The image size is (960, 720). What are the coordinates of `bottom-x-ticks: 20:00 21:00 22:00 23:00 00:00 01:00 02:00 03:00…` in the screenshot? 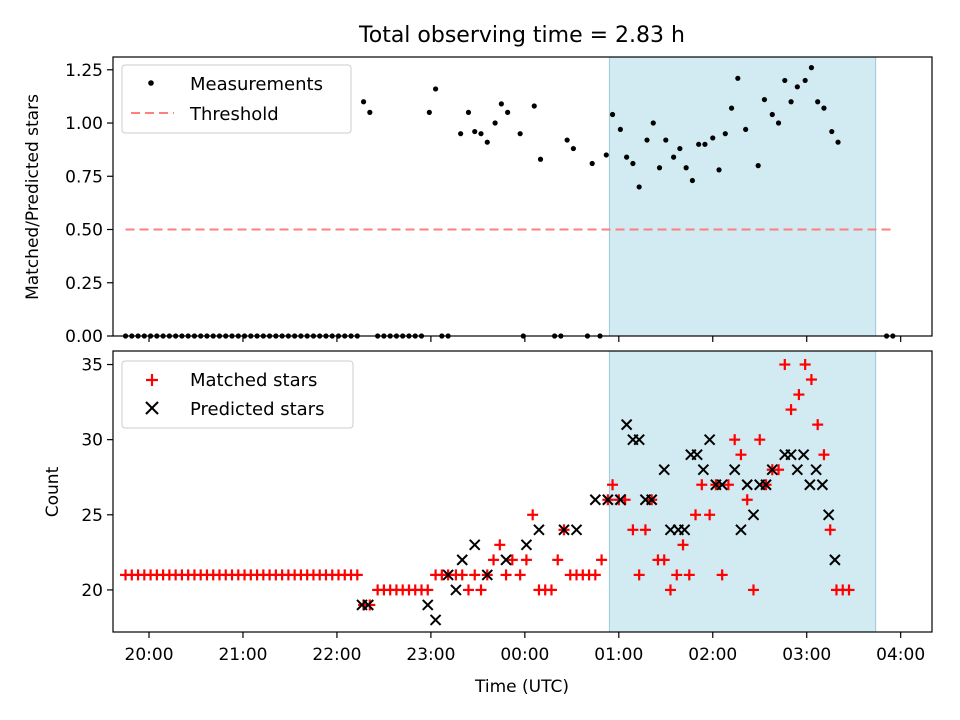 It's located at (525, 648).